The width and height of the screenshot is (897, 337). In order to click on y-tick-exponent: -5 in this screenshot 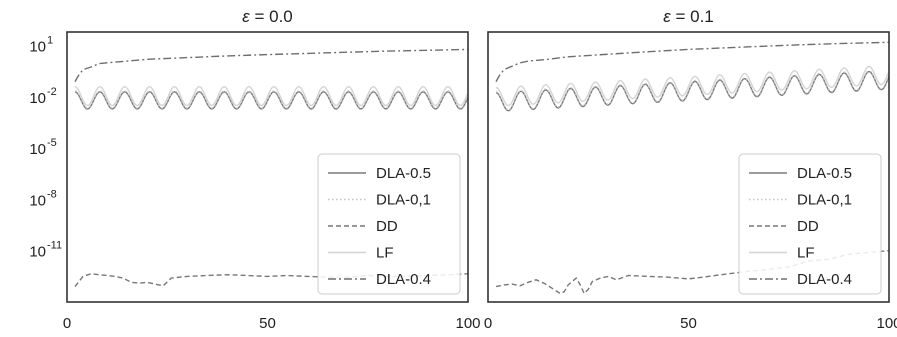, I will do `click(52, 143)`.